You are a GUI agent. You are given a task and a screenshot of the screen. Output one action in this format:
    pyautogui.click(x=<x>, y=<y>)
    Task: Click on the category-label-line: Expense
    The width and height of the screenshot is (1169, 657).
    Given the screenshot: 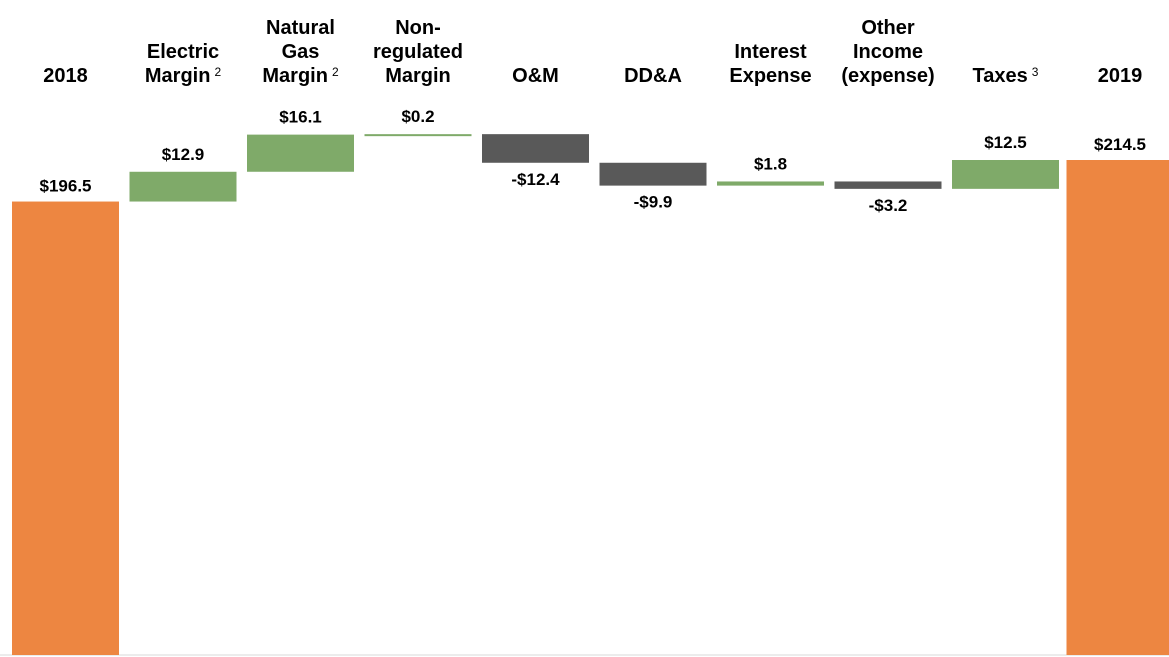 What is the action you would take?
    pyautogui.click(x=770, y=76)
    